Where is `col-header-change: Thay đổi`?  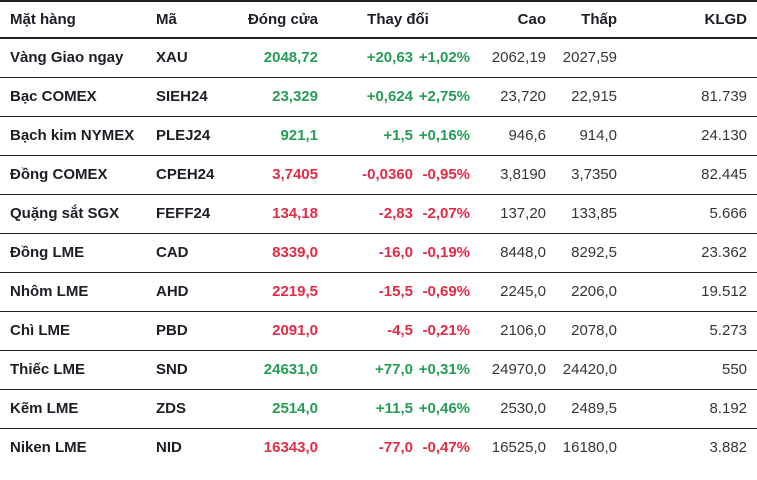
col-header-change: Thay đổi is located at coordinates (398, 20).